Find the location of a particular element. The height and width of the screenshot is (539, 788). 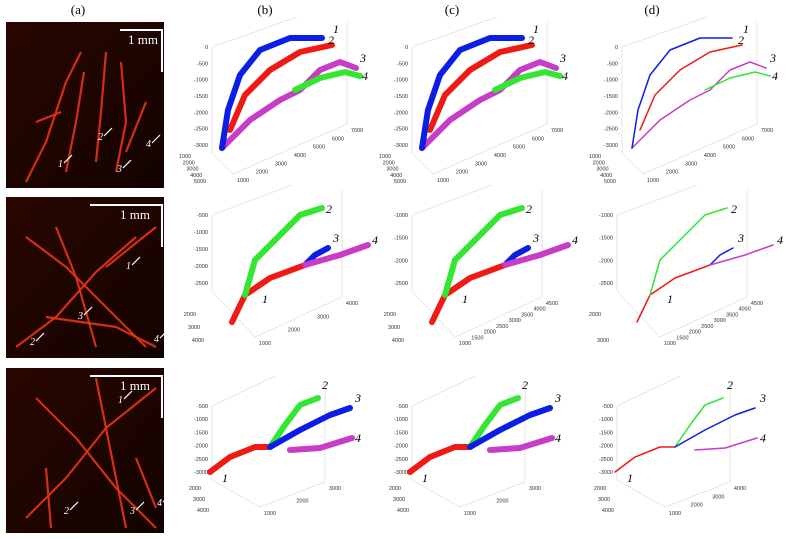

vessel-label: 3 is located at coordinates (132, 511).